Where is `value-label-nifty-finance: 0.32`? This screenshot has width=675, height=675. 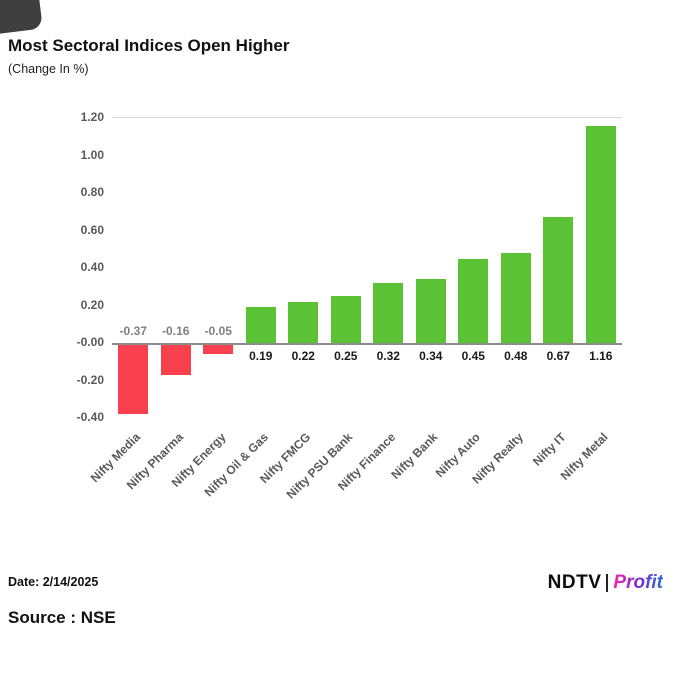
value-label-nifty-finance: 0.32 is located at coordinates (388, 356).